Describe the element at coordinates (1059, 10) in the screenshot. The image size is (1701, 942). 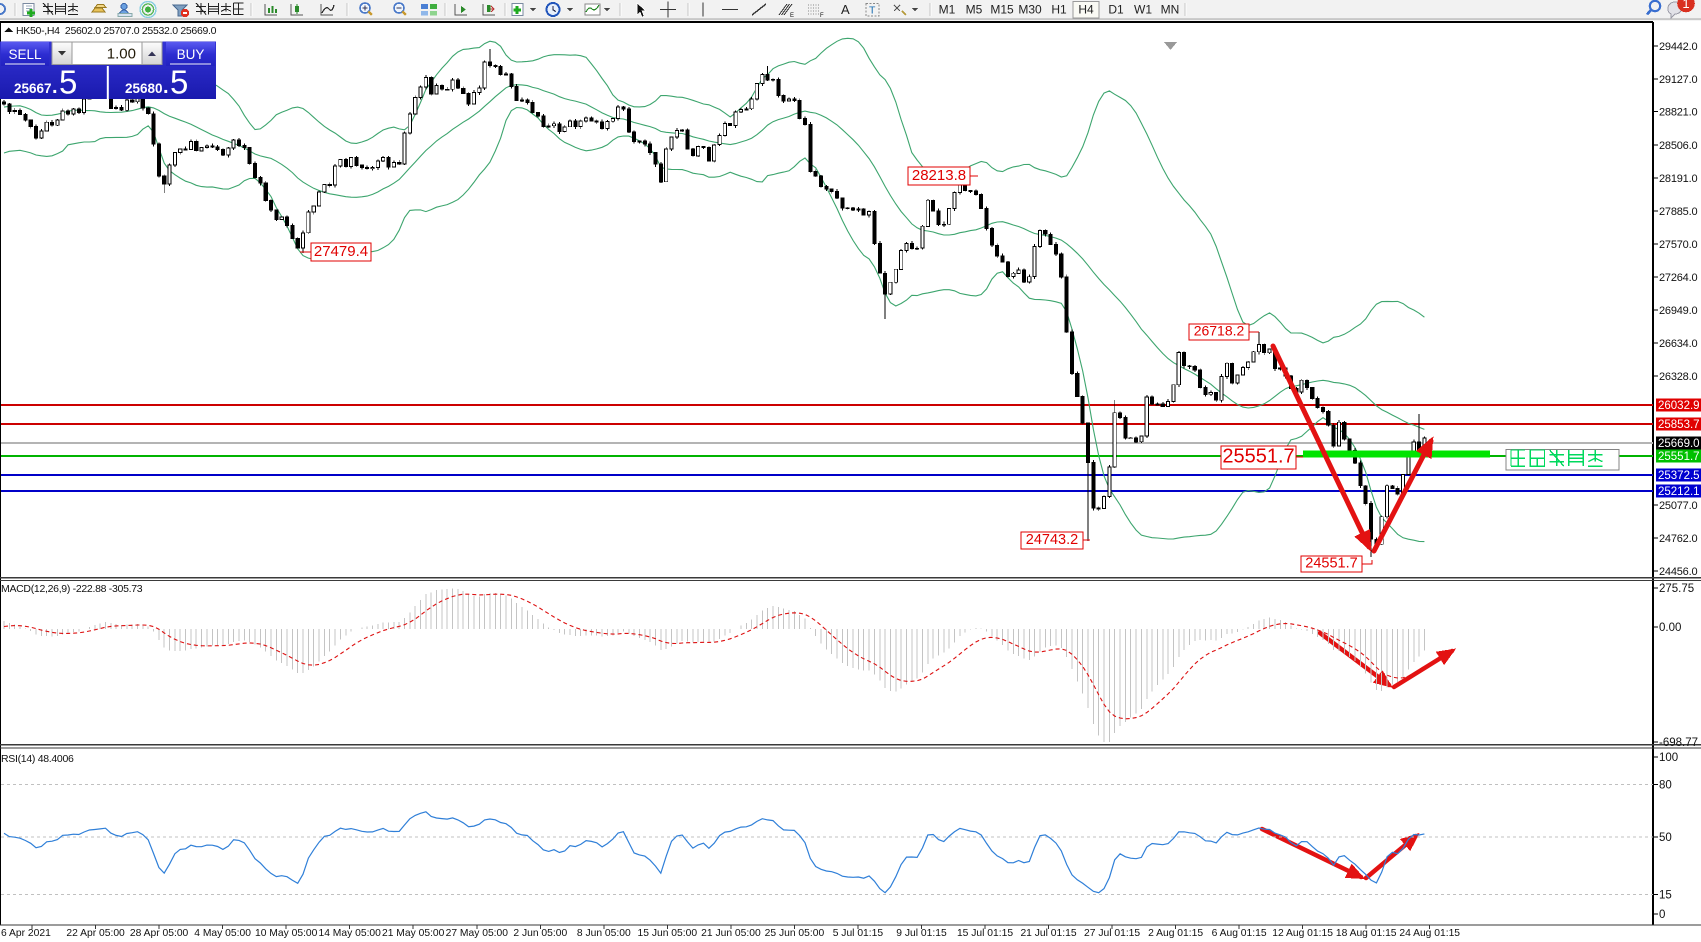
I see `svg-text: H1` at that location.